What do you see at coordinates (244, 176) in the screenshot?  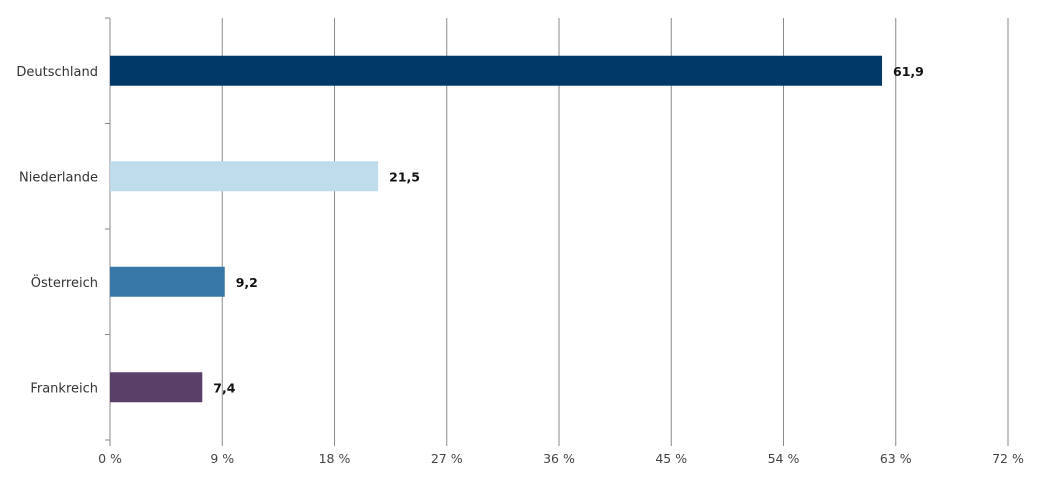 I see `bar-niederlande` at bounding box center [244, 176].